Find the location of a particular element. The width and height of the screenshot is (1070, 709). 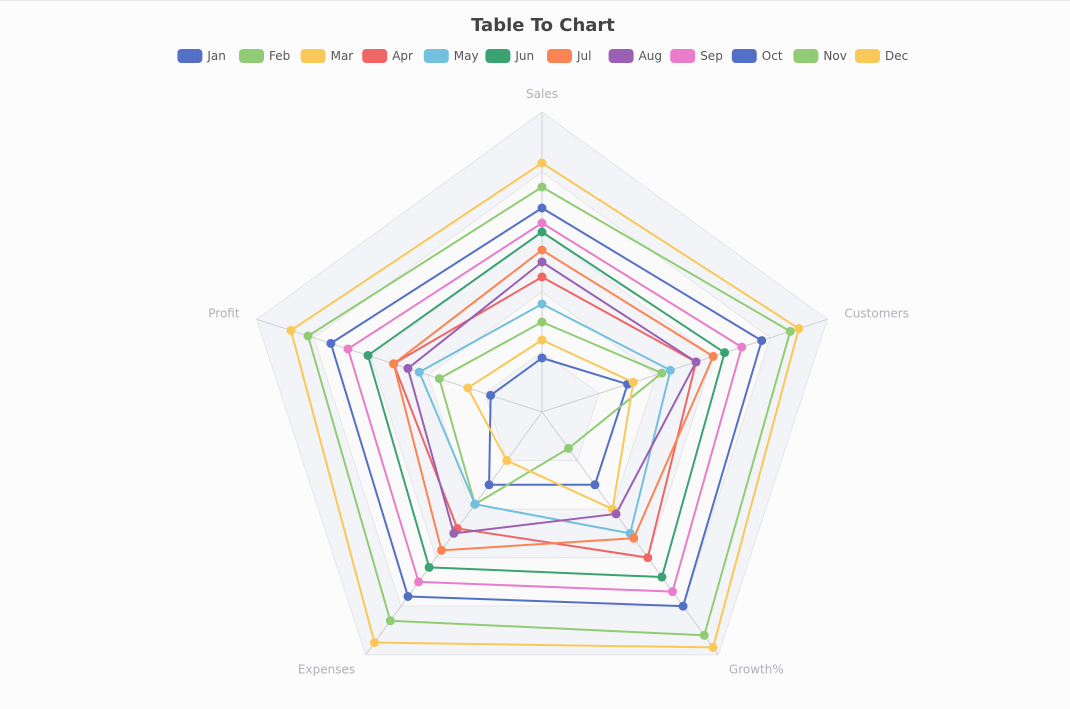

legend-item-sep: Sep is located at coordinates (696, 56).